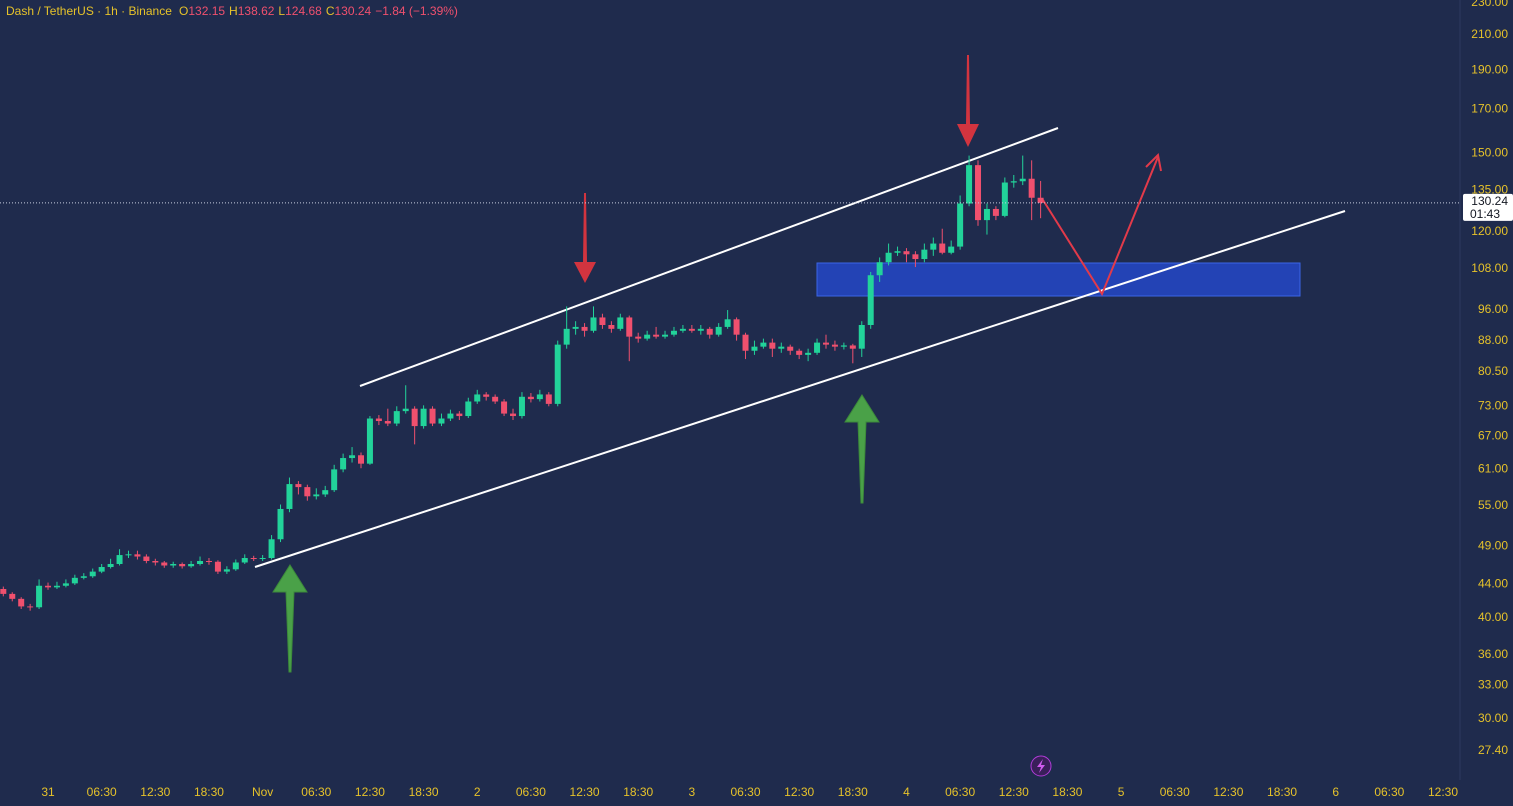 This screenshot has width=1513, height=806. I want to click on y-tick-label: 120.00, so click(1489, 231).